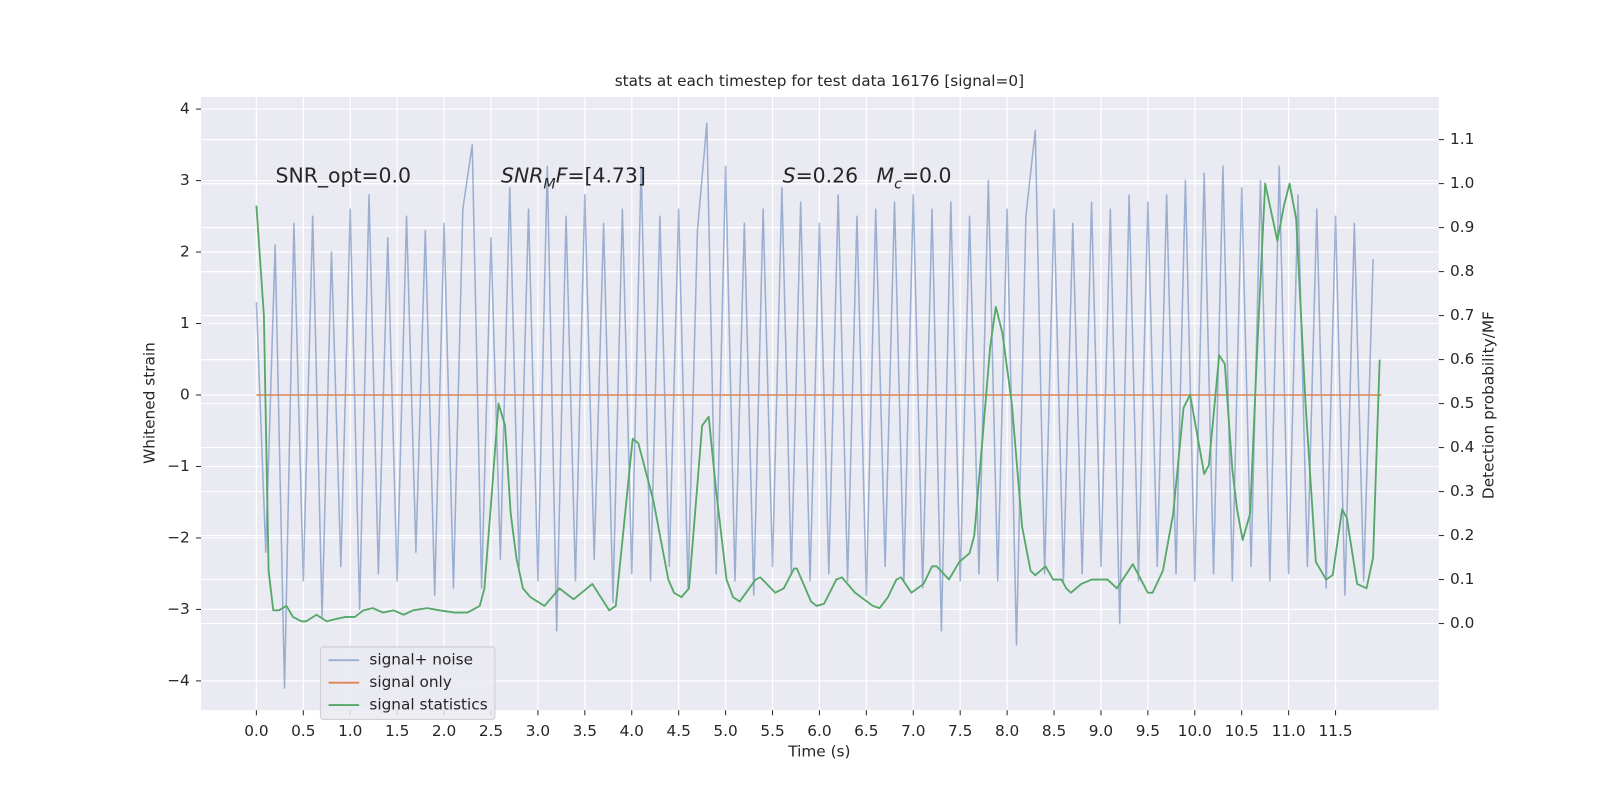 This screenshot has height=800, width=1600. Describe the element at coordinates (185, 109) in the screenshot. I see `y-tick-label: 4` at that location.